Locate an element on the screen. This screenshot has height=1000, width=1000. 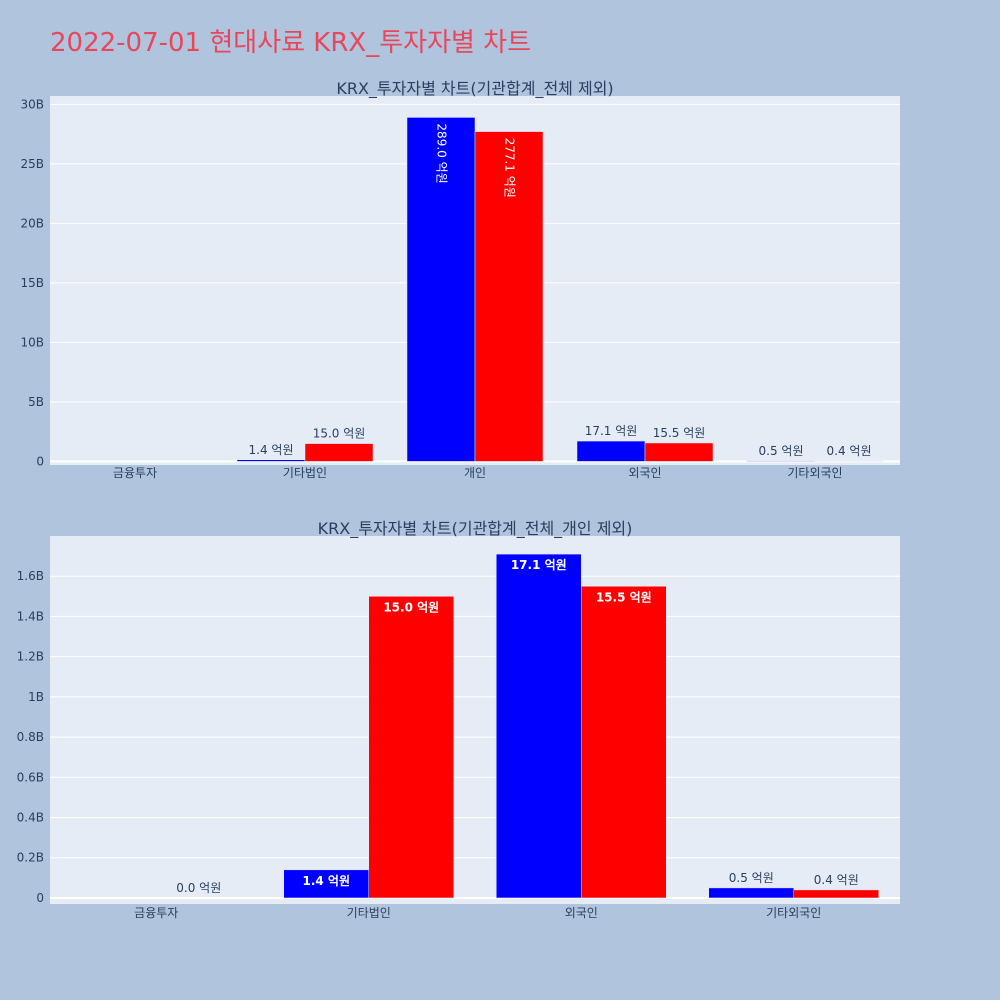
y-tick-label: 1B is located at coordinates (36, 697).